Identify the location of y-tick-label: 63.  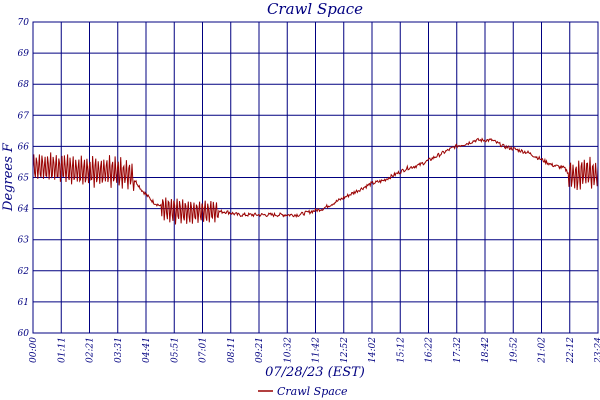
(24, 241).